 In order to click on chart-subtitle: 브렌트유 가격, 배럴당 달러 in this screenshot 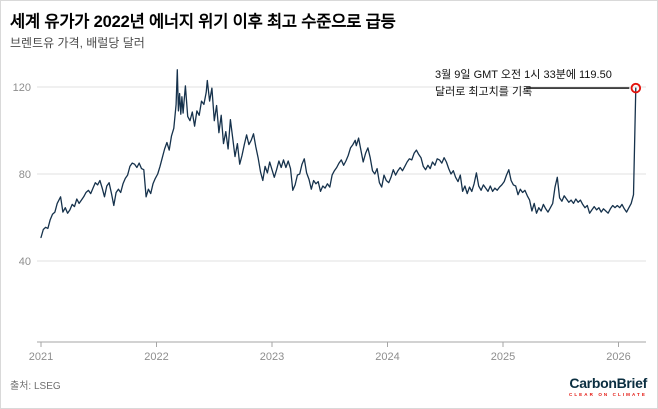, I will do `click(77, 43)`.